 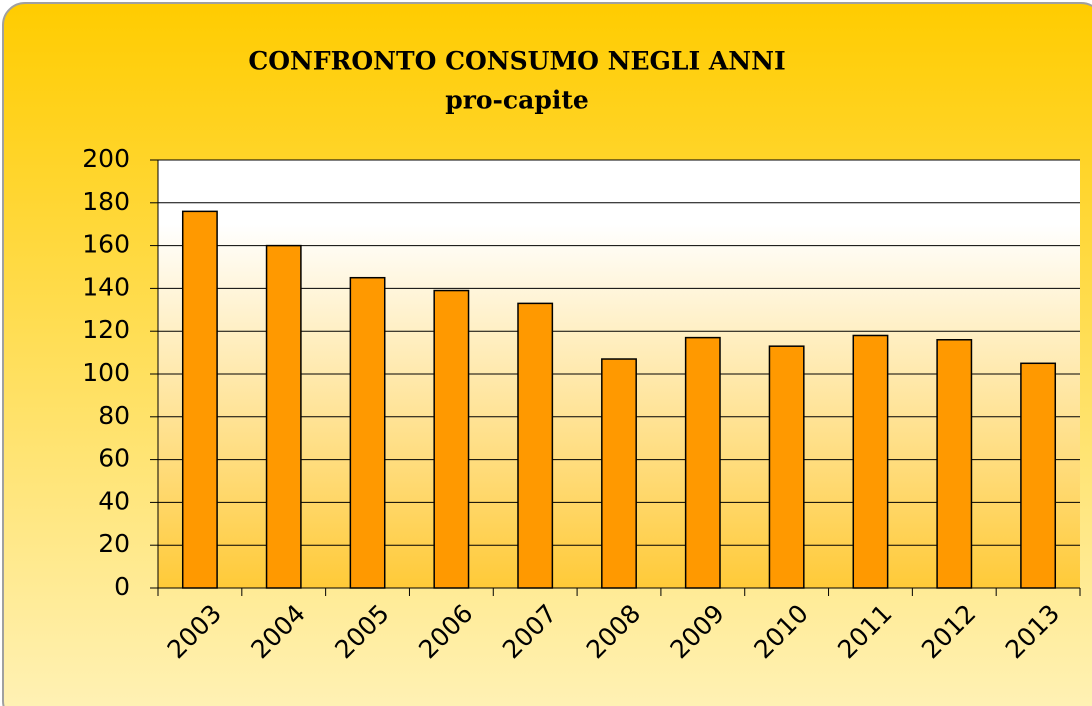 What do you see at coordinates (517, 100) in the screenshot?
I see `chart-subtitle: pro-capite` at bounding box center [517, 100].